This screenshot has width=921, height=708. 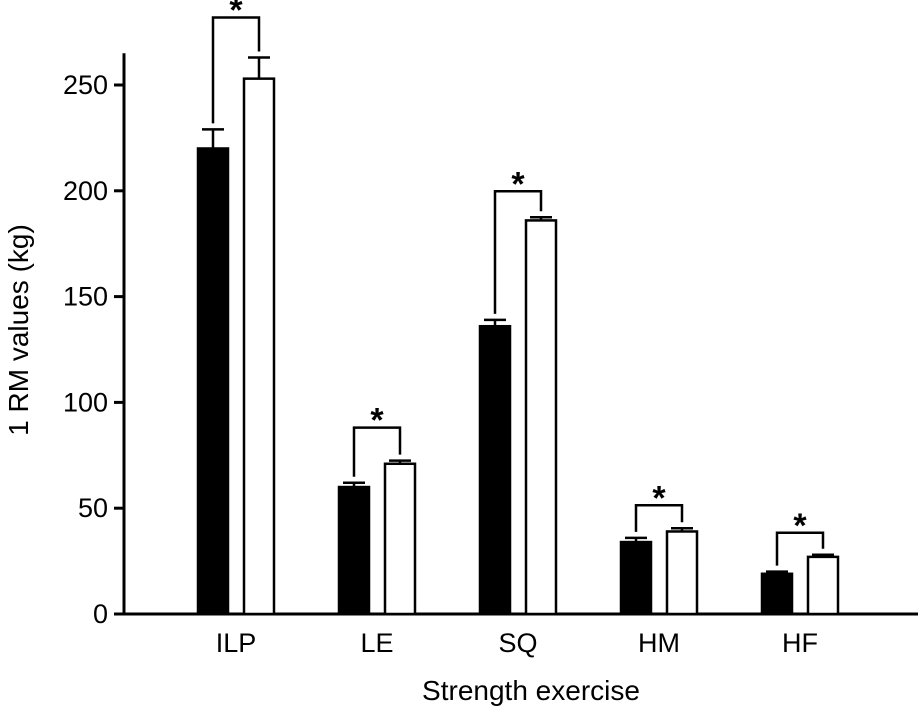 What do you see at coordinates (636, 578) in the screenshot?
I see `bar-hm-series1` at bounding box center [636, 578].